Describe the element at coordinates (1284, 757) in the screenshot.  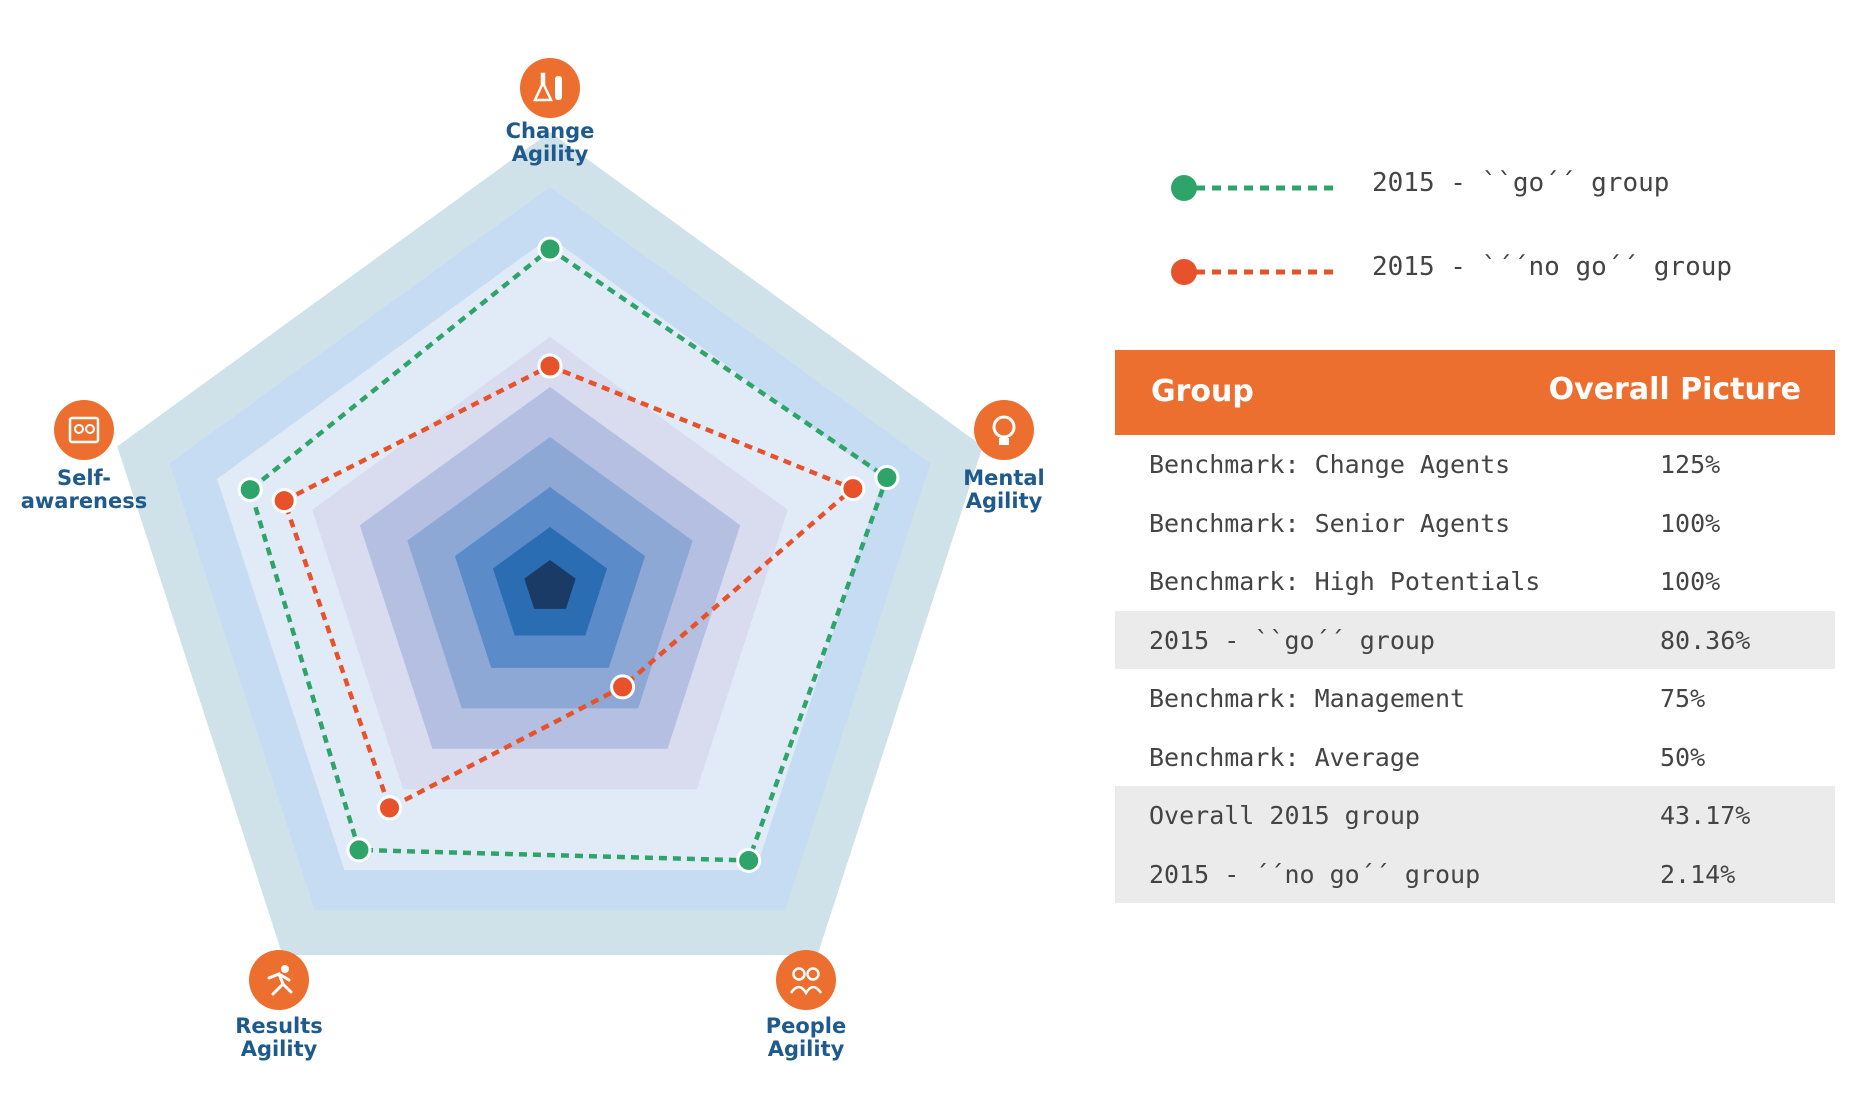
I see `table-cell-group: Benchmark: Average` at that location.